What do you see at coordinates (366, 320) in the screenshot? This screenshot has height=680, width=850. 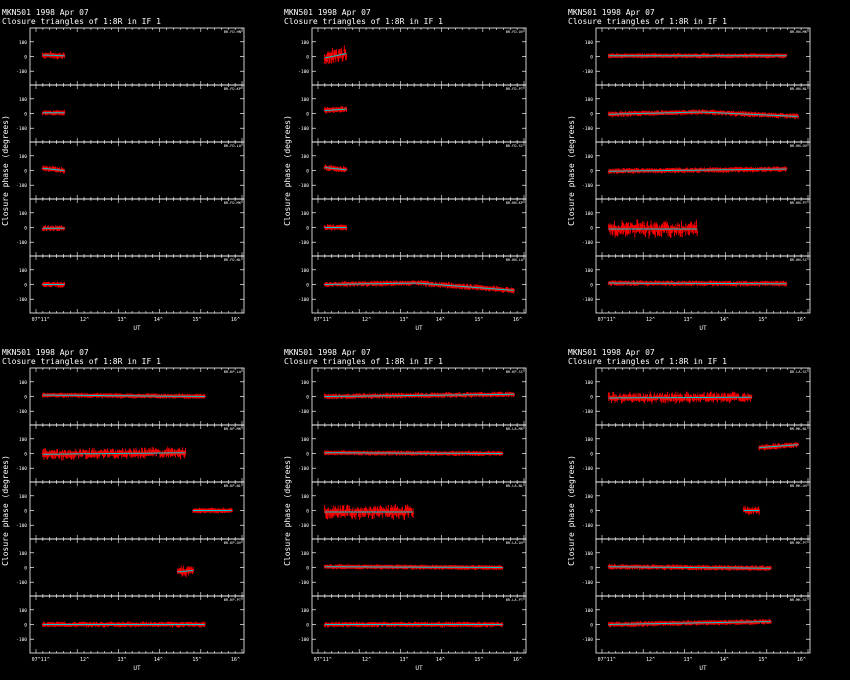 I see `x-tick-label: 12^` at bounding box center [366, 320].